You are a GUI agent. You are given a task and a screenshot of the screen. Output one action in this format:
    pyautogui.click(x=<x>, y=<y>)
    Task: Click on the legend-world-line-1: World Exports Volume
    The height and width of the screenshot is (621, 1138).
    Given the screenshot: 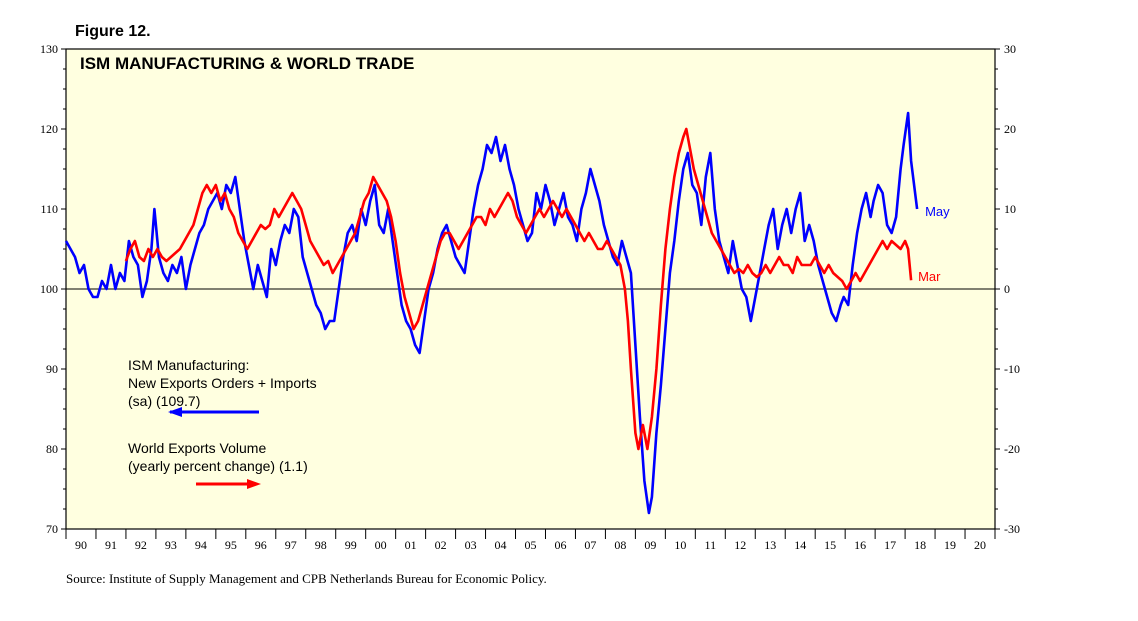 What is the action you would take?
    pyautogui.click(x=197, y=448)
    